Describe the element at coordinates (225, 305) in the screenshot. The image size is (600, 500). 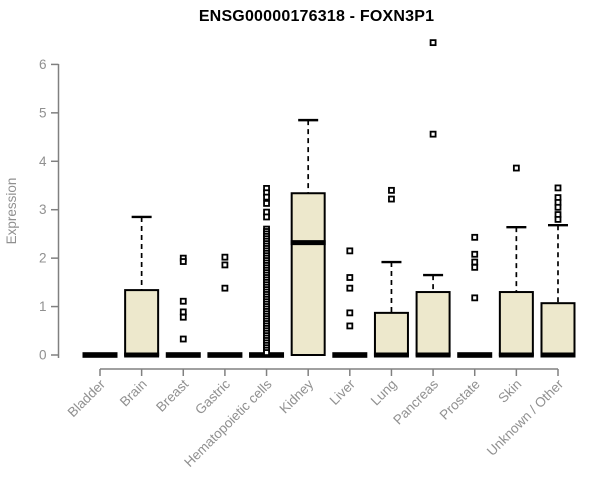
I see `box-group-gastric` at that location.